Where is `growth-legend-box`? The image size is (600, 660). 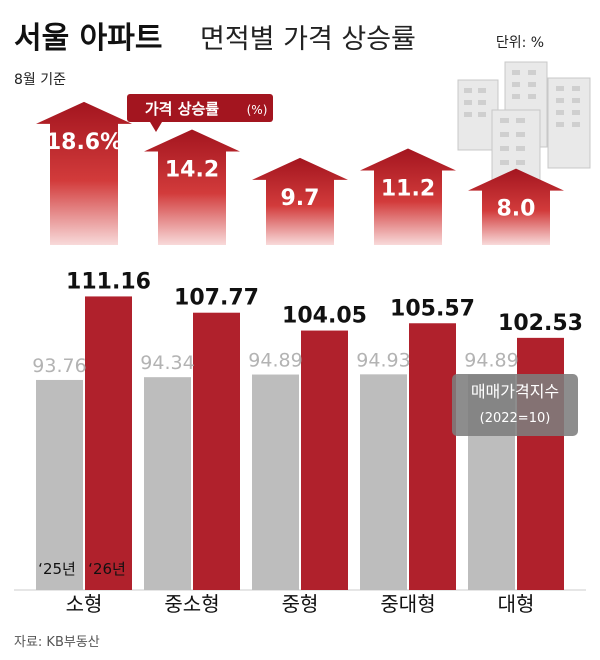 growth-legend-box is located at coordinates (200, 108).